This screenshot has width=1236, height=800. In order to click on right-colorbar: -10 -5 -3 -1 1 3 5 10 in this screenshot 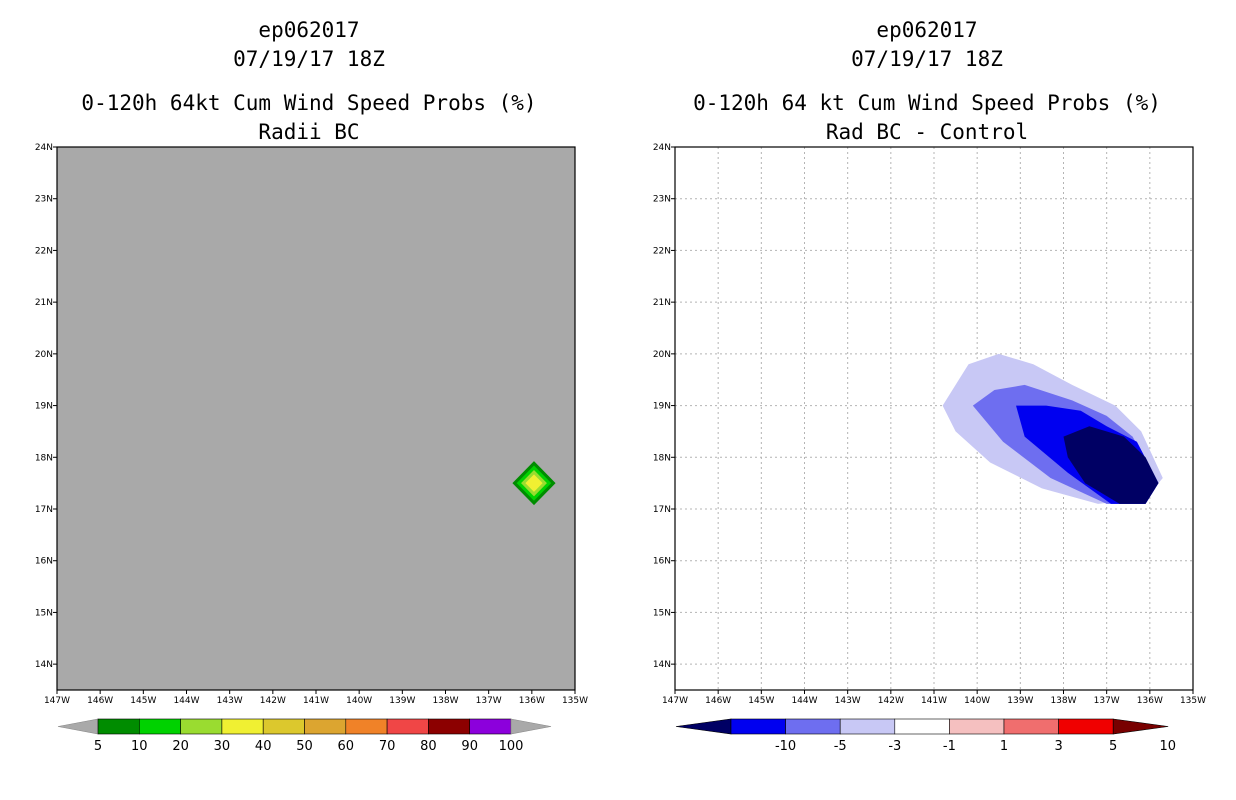, I will do `click(926, 736)`.